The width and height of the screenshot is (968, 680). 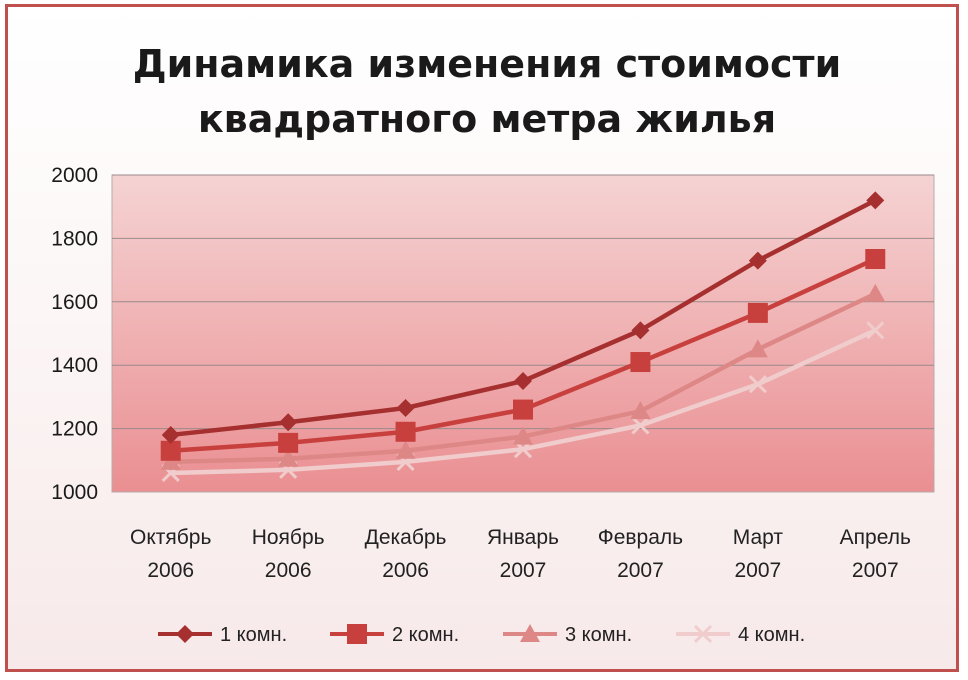 I want to click on y-tick-label: 1000, so click(x=74, y=492).